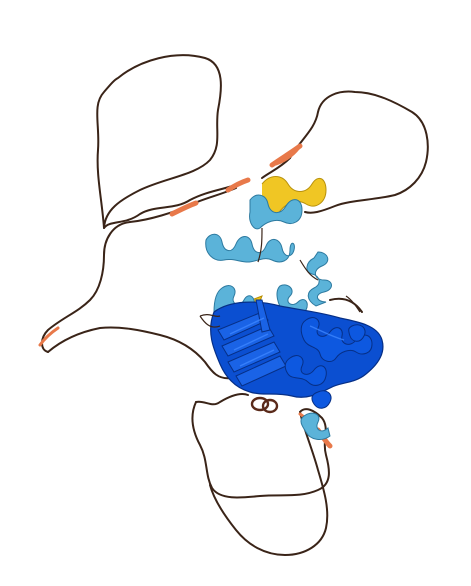  Describe the element at coordinates (305, 370) in the screenshot. I see `core-helix-lower` at that location.